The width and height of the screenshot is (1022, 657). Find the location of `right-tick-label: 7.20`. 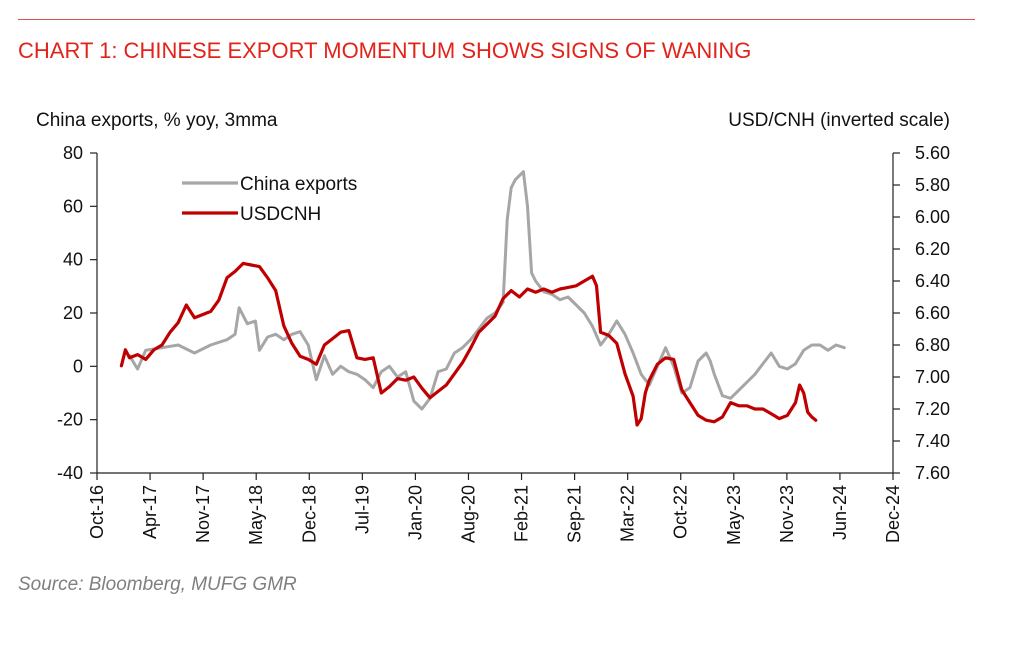

right-tick-label: 7.20 is located at coordinates (932, 409).